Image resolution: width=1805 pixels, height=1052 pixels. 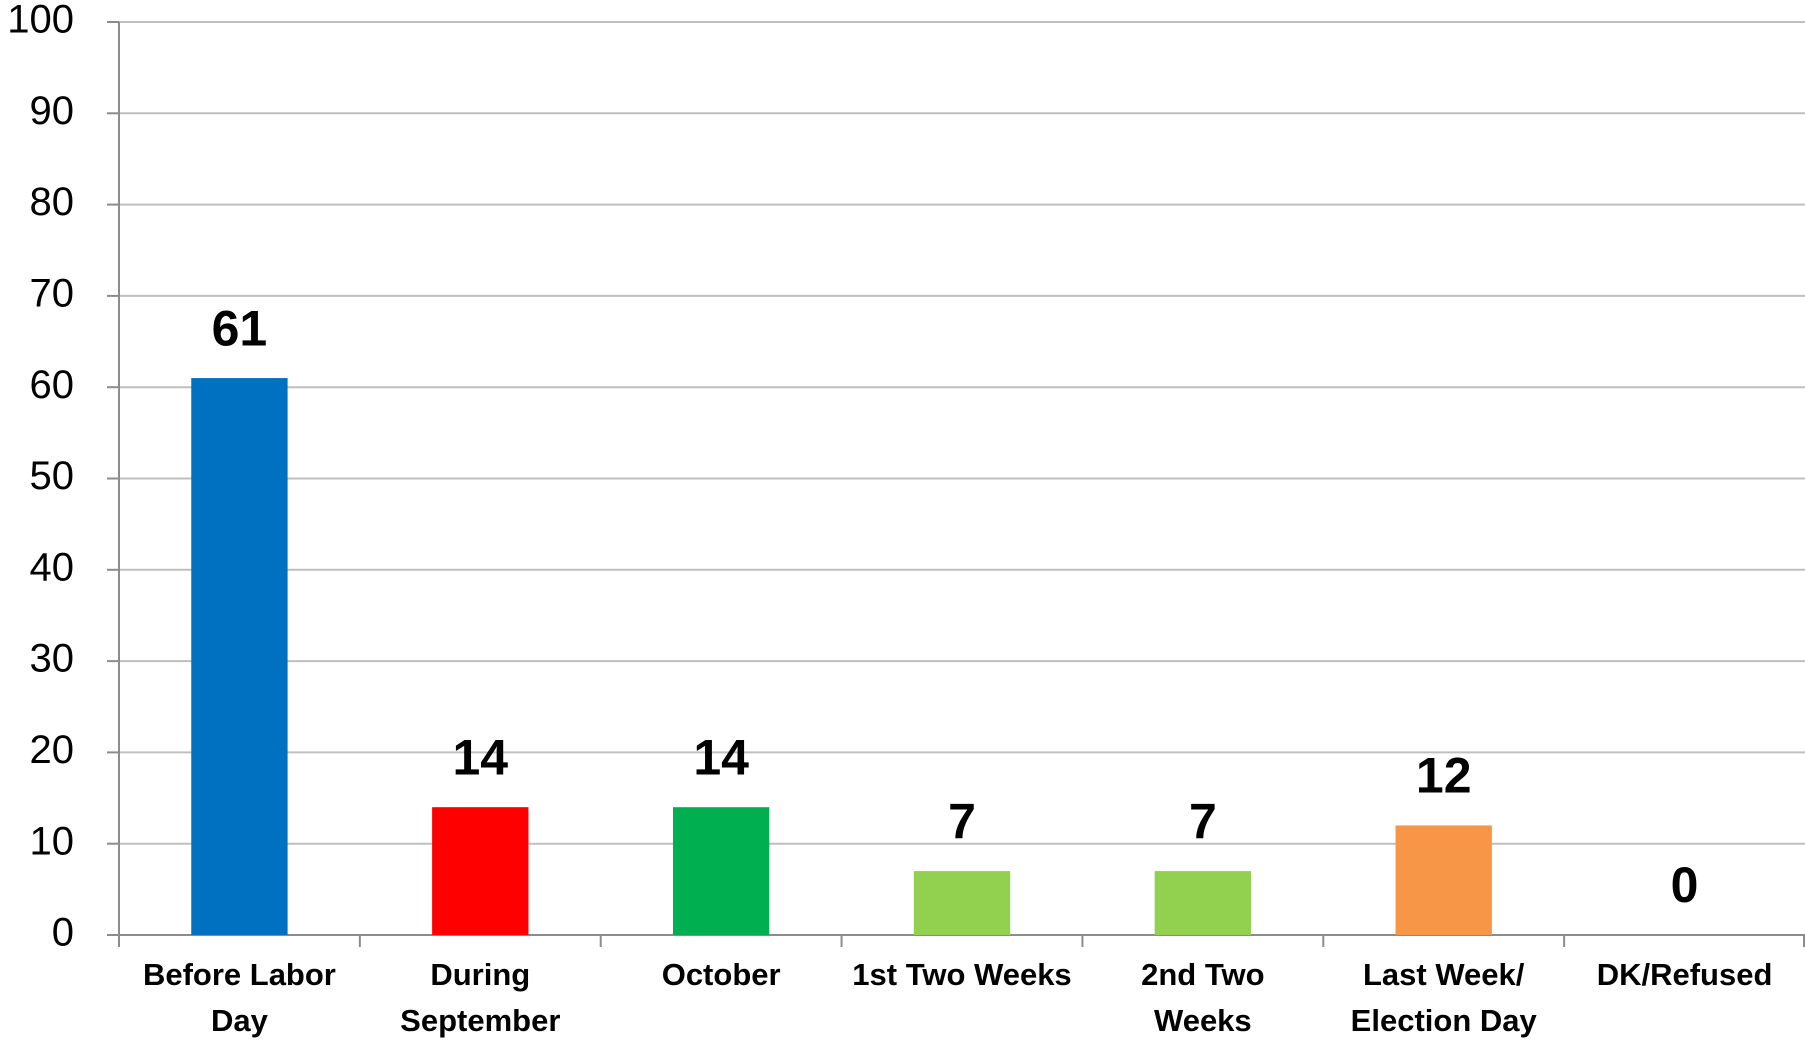 I want to click on y-tick-label: 90, so click(x=52, y=111).